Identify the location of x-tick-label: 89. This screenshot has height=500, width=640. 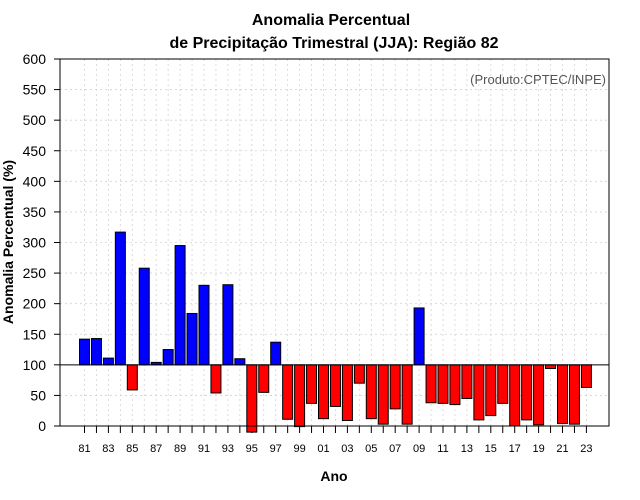
(180, 449).